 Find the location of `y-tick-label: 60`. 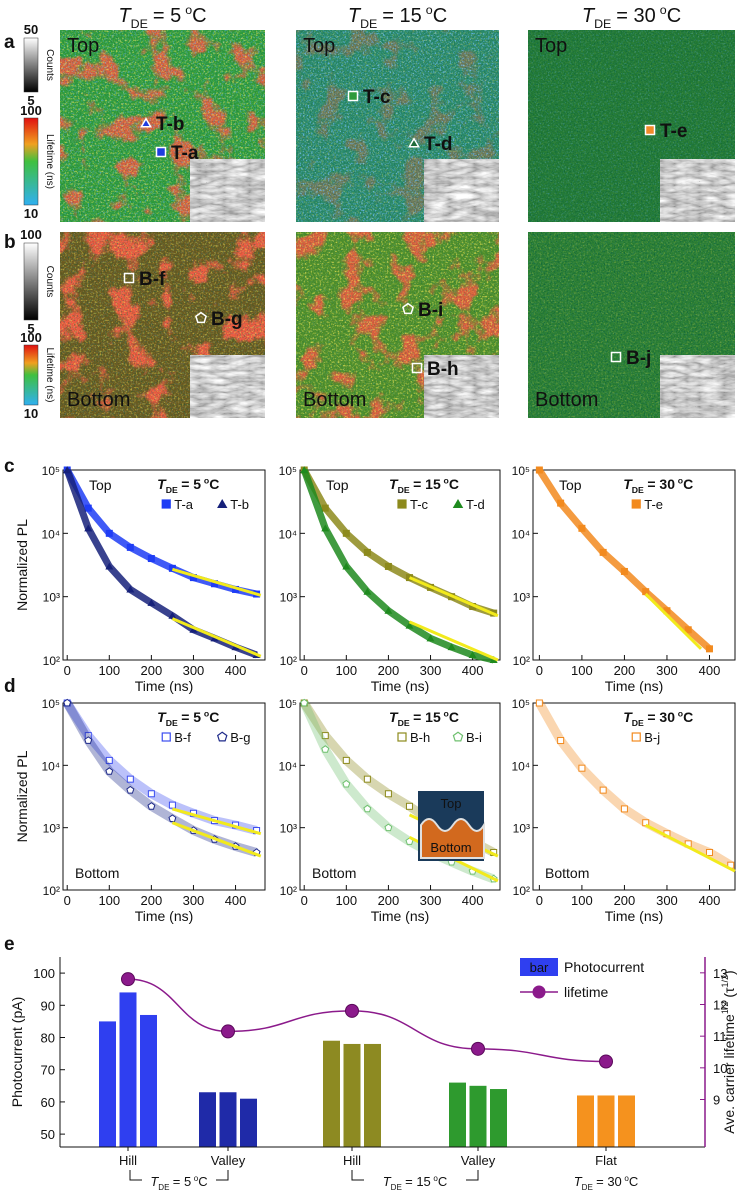

y-tick-label: 60 is located at coordinates (48, 1102).